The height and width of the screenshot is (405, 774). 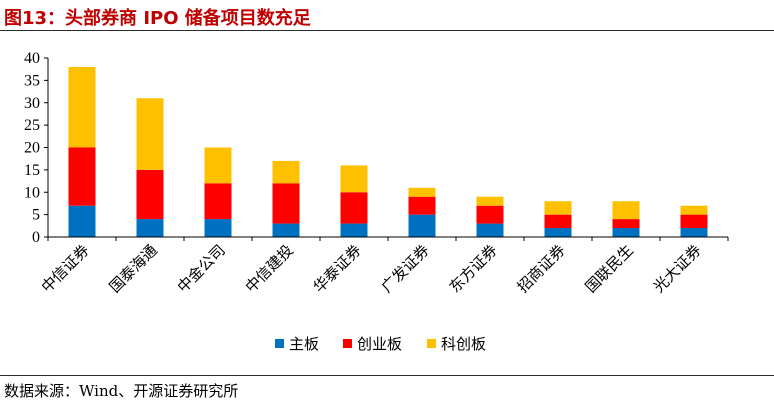 What do you see at coordinates (201, 268) in the screenshot?
I see `x-category-label-3: 中金公司` at bounding box center [201, 268].